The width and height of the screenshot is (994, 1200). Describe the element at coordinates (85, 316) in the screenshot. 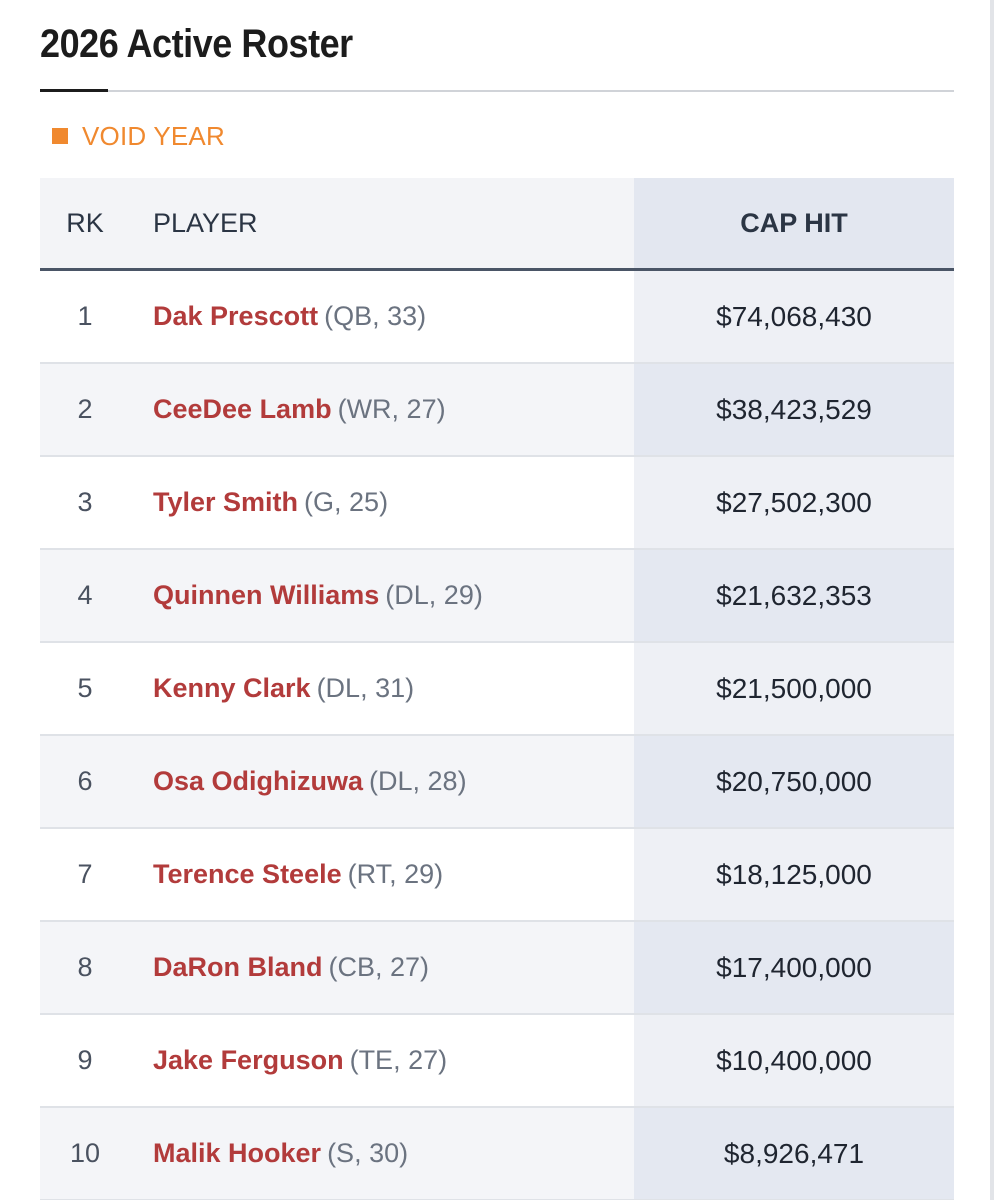

I see `rank-cell: 1` at that location.